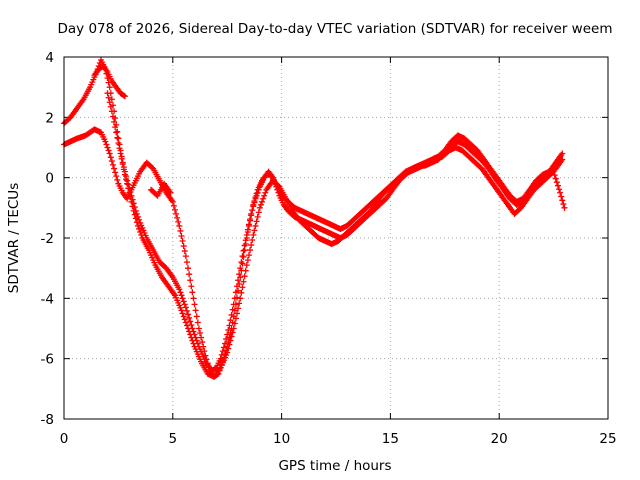 The image size is (640, 480). What do you see at coordinates (334, 466) in the screenshot?
I see `x-axis-label: GPS time / hours` at bounding box center [334, 466].